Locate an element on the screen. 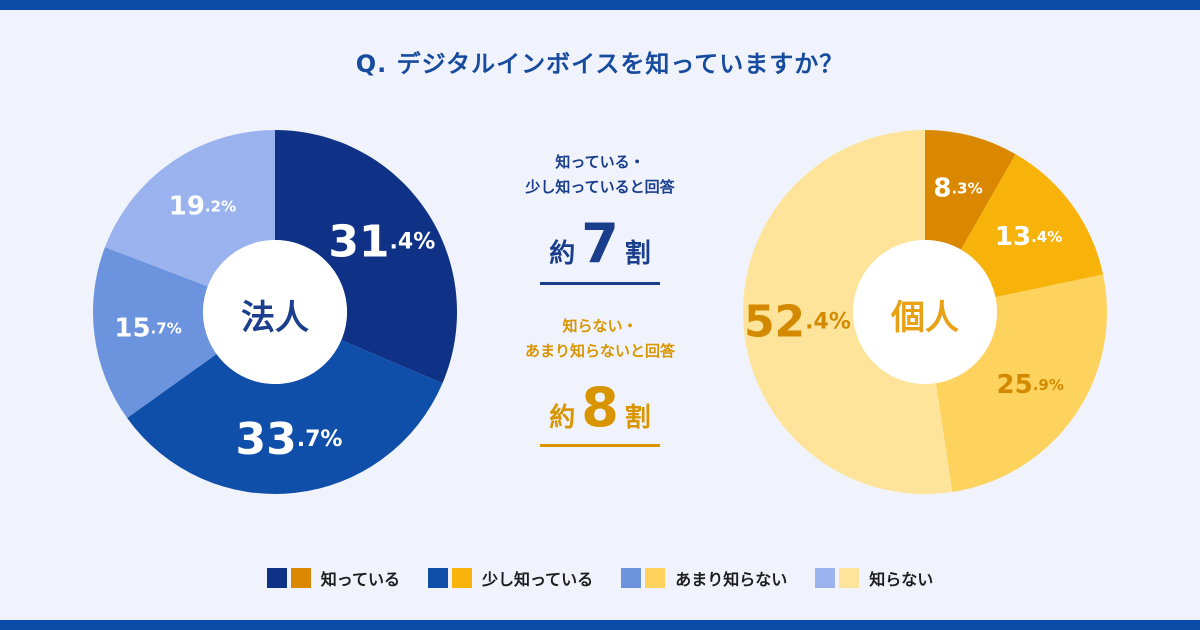  legend-item-barely-know: あまり知らない is located at coordinates (704, 578).